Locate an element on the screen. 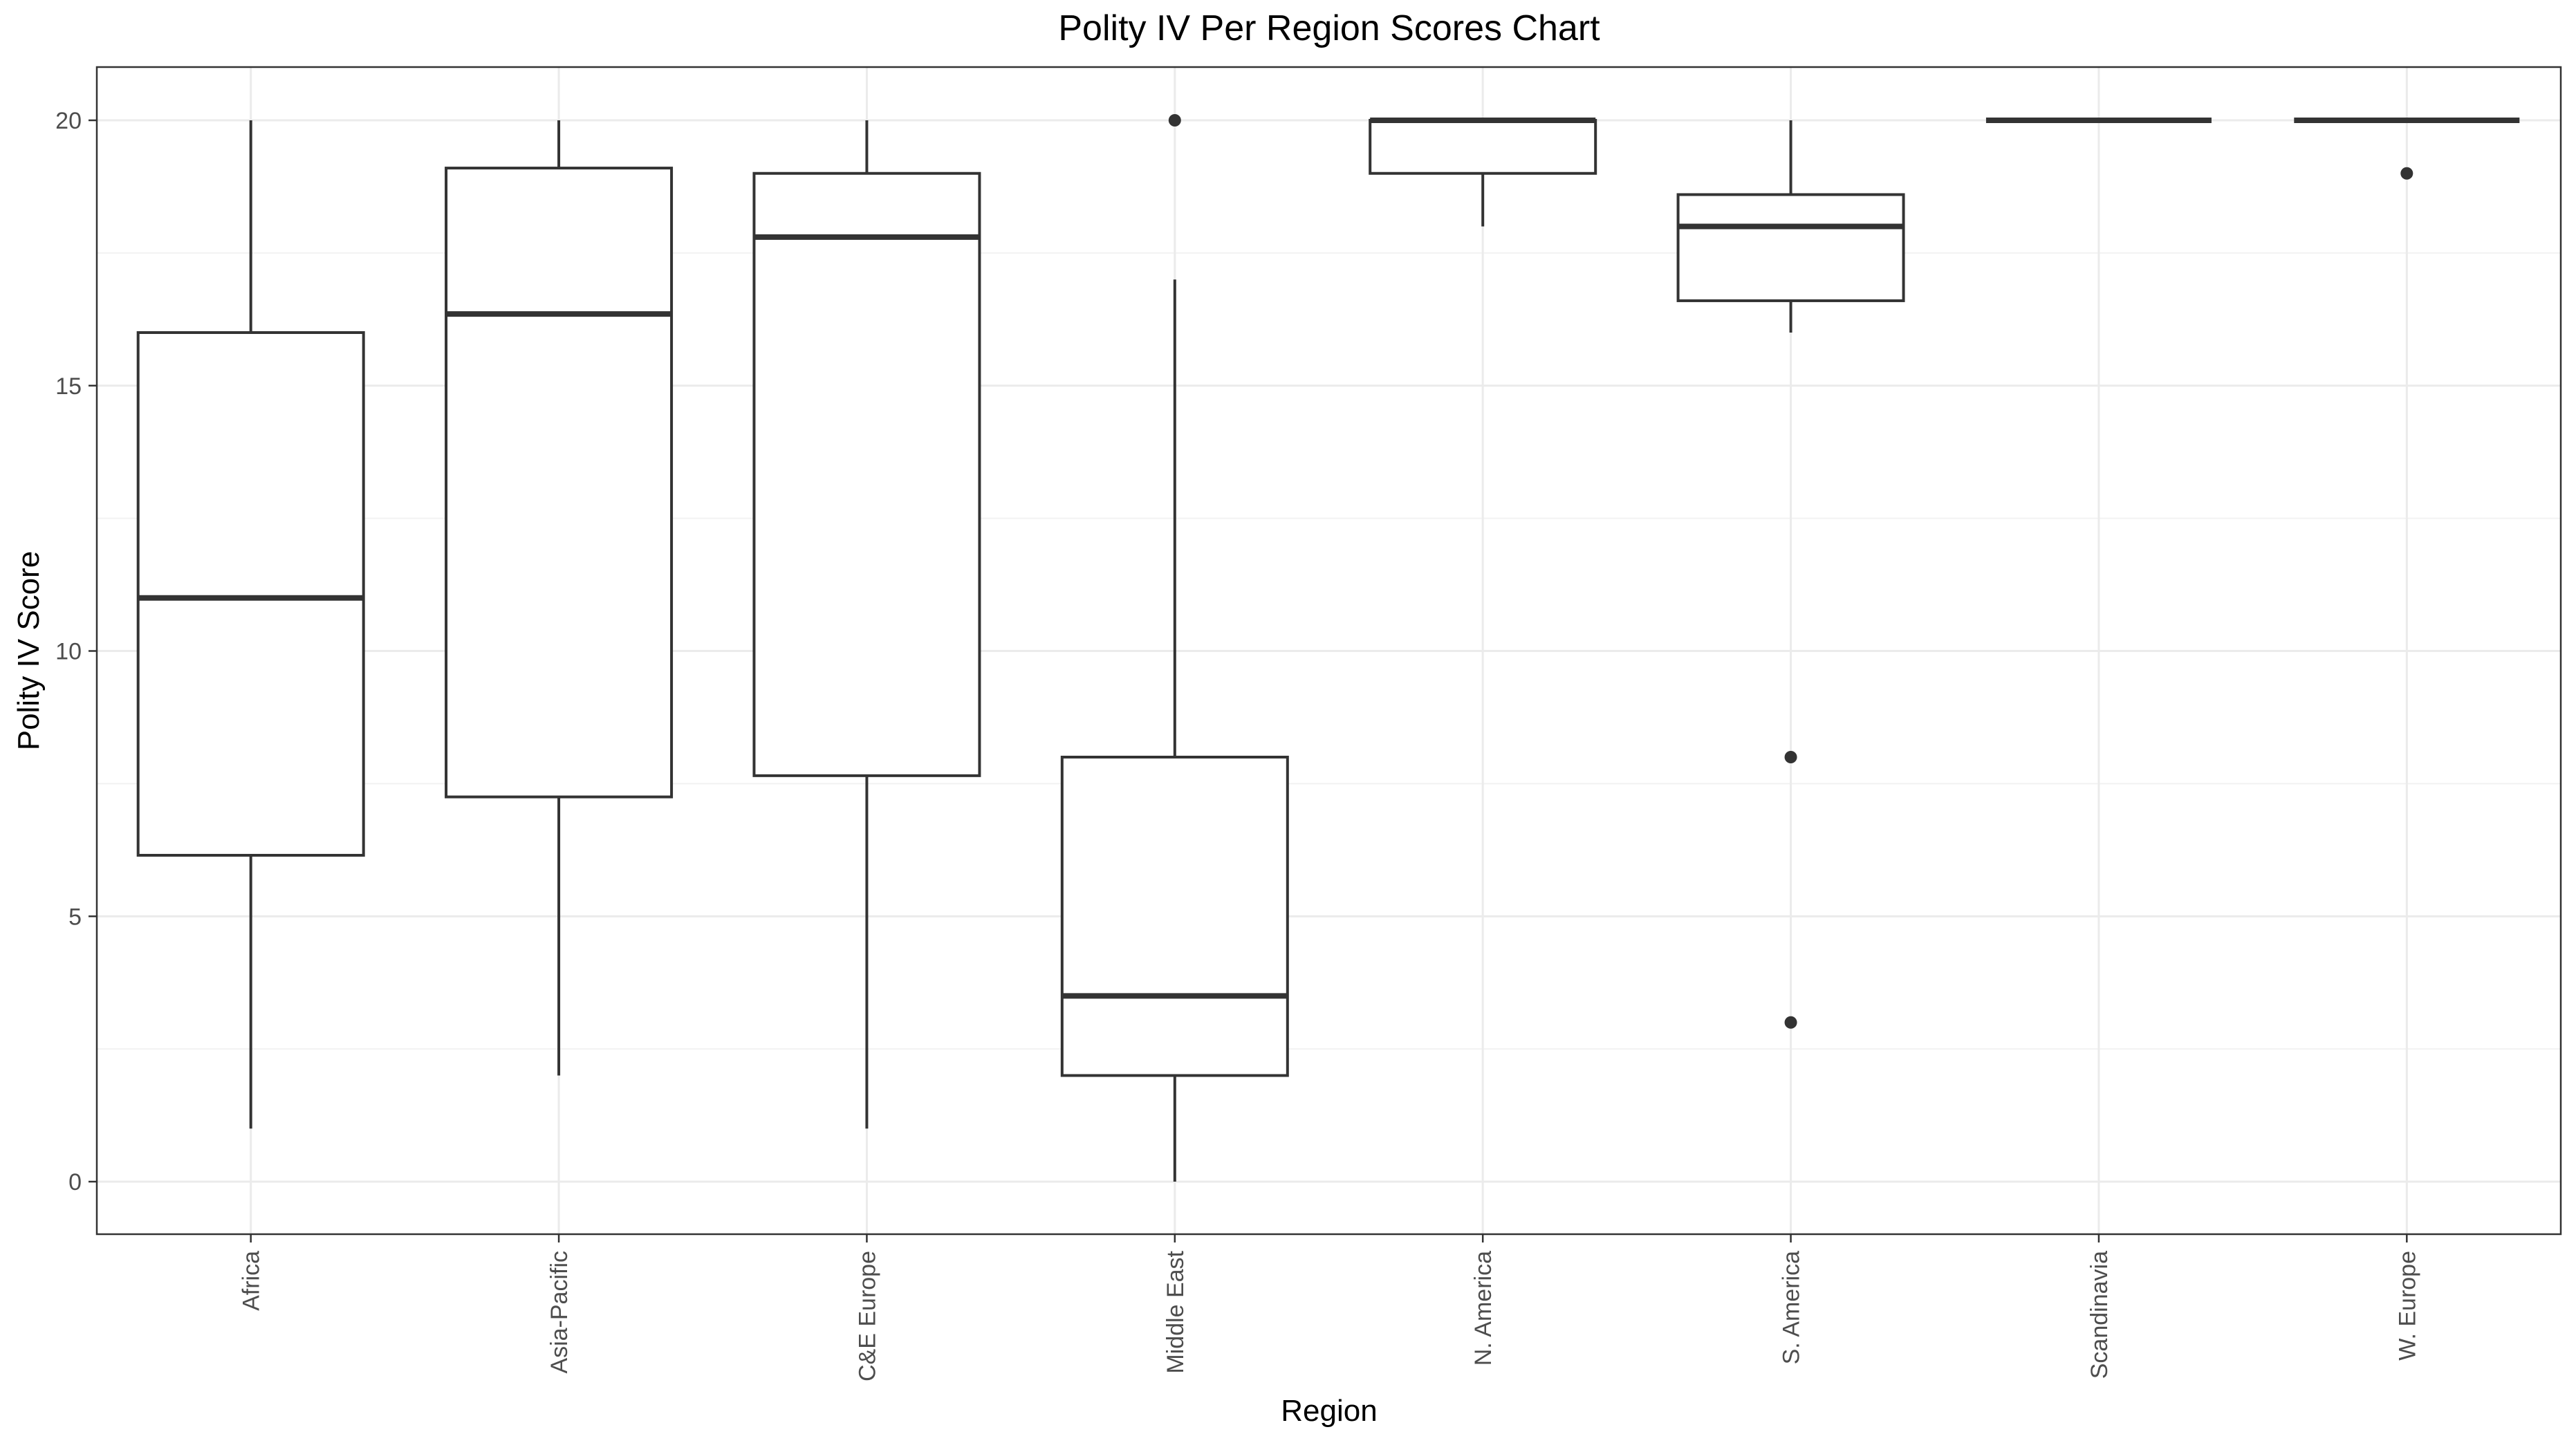 The height and width of the screenshot is (1443, 2576). x-tick-label: Scandinavia is located at coordinates (2100, 1315).